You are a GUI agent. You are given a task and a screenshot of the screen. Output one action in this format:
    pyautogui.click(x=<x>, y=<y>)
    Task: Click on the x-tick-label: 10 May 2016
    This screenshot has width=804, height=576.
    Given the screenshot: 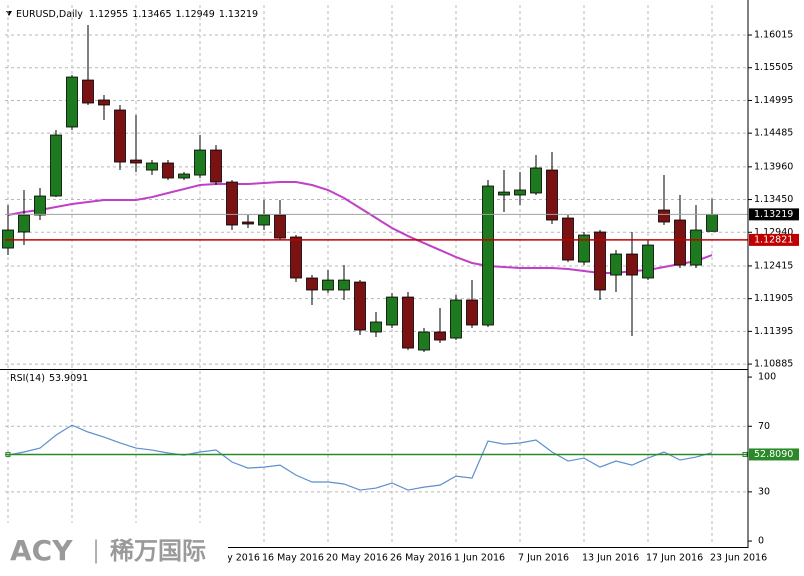 What is the action you would take?
    pyautogui.click(x=229, y=558)
    